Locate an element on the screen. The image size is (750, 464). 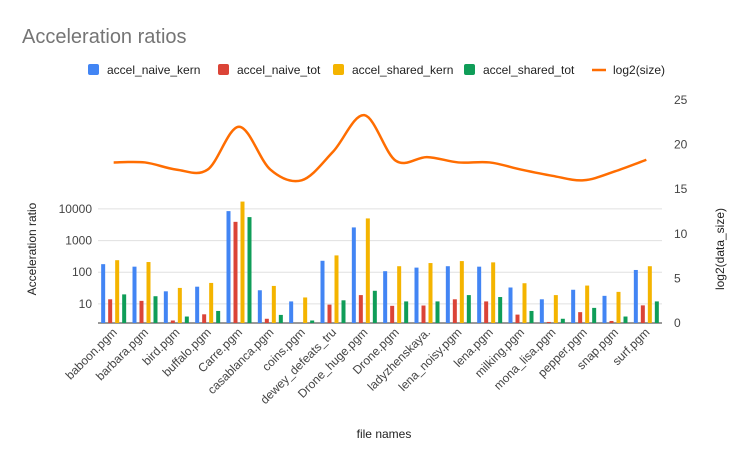
legend-label: accel_naive_kern is located at coordinates (153, 70).